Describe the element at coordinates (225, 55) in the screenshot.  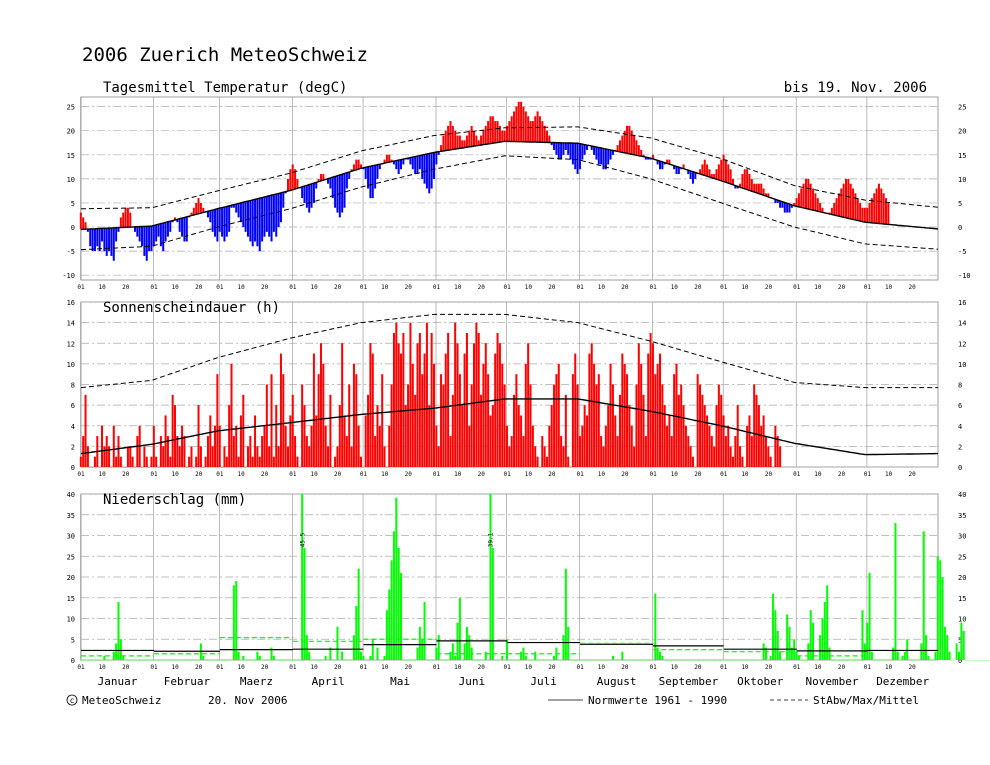
I see `main-title: 2006 Zuerich MeteoSchweiz` at that location.